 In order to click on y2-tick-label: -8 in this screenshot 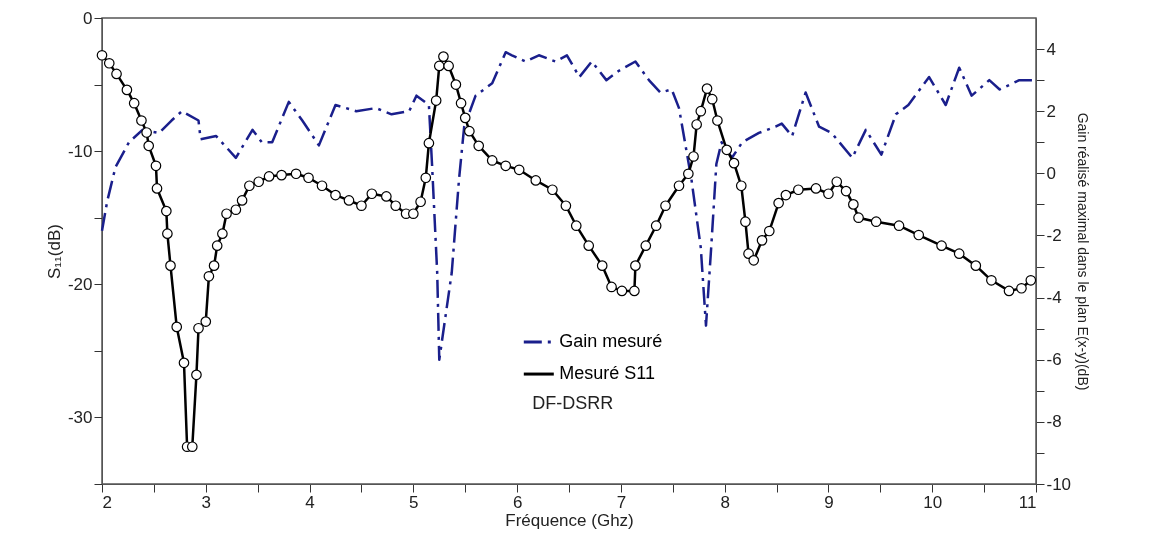, I will do `click(1054, 422)`.